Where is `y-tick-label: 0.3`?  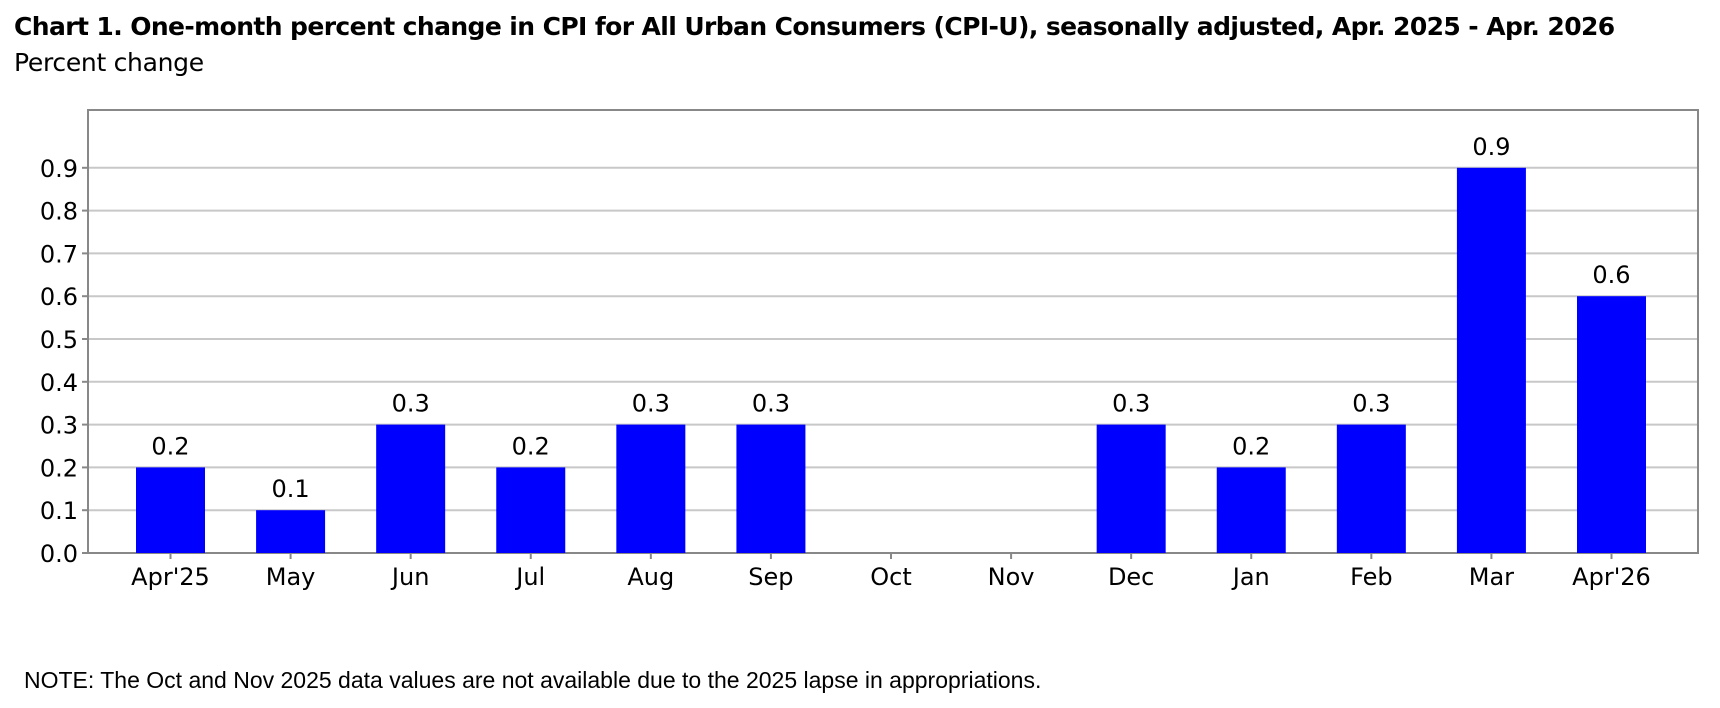 y-tick-label: 0.3 is located at coordinates (59, 426).